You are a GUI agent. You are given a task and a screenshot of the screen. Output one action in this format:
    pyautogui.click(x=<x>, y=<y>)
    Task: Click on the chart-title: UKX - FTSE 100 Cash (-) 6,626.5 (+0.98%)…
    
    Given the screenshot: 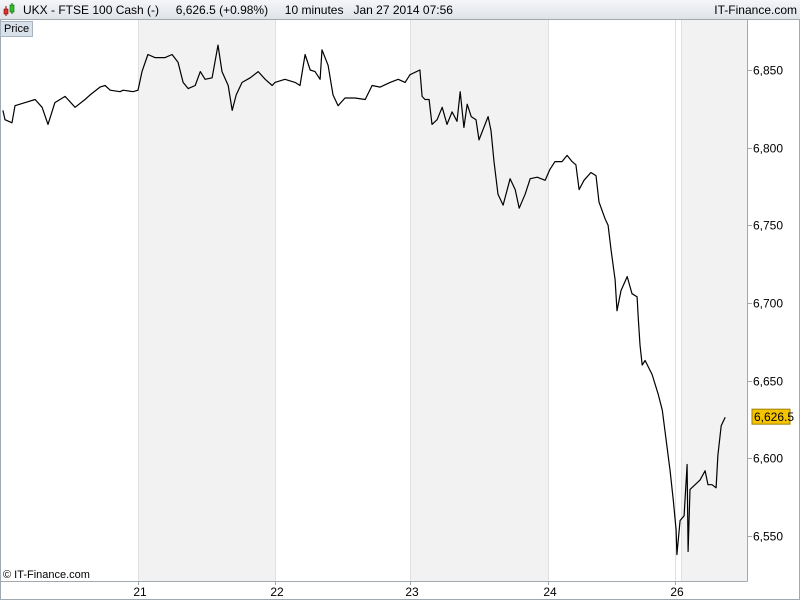 What is the action you would take?
    pyautogui.click(x=238, y=10)
    